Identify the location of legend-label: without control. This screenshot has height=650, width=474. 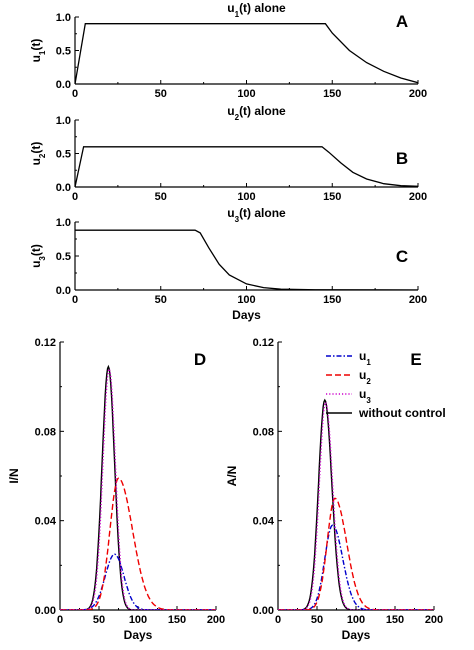
(402, 413).